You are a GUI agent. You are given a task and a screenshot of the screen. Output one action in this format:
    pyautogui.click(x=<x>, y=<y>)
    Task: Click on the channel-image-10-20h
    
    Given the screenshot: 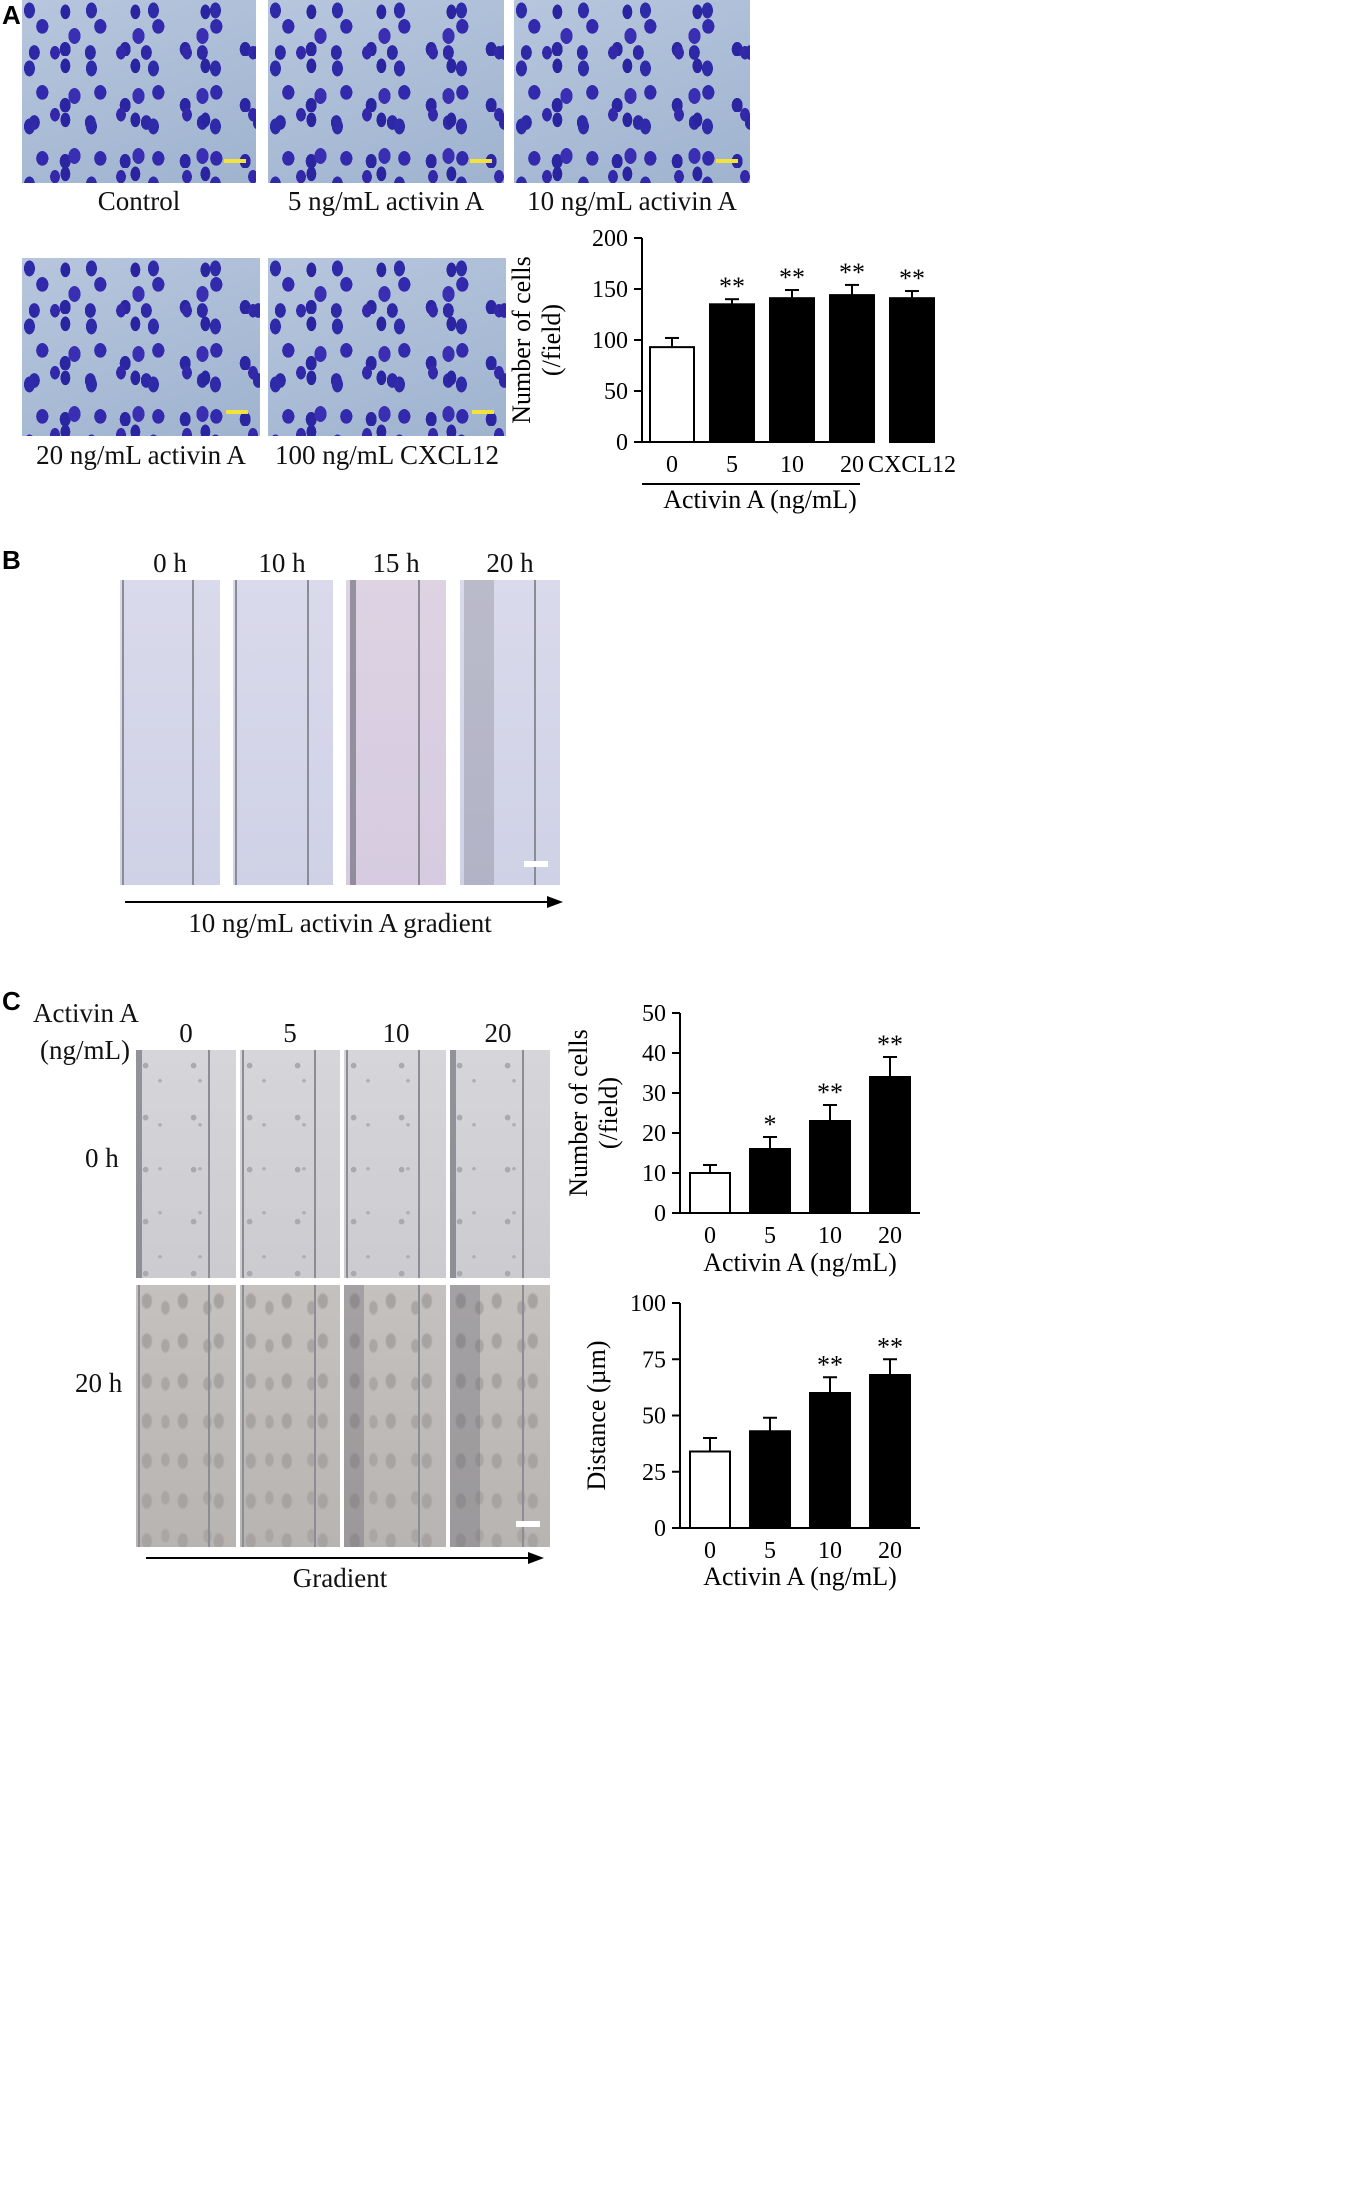 What is the action you would take?
    pyautogui.click(x=395, y=1416)
    